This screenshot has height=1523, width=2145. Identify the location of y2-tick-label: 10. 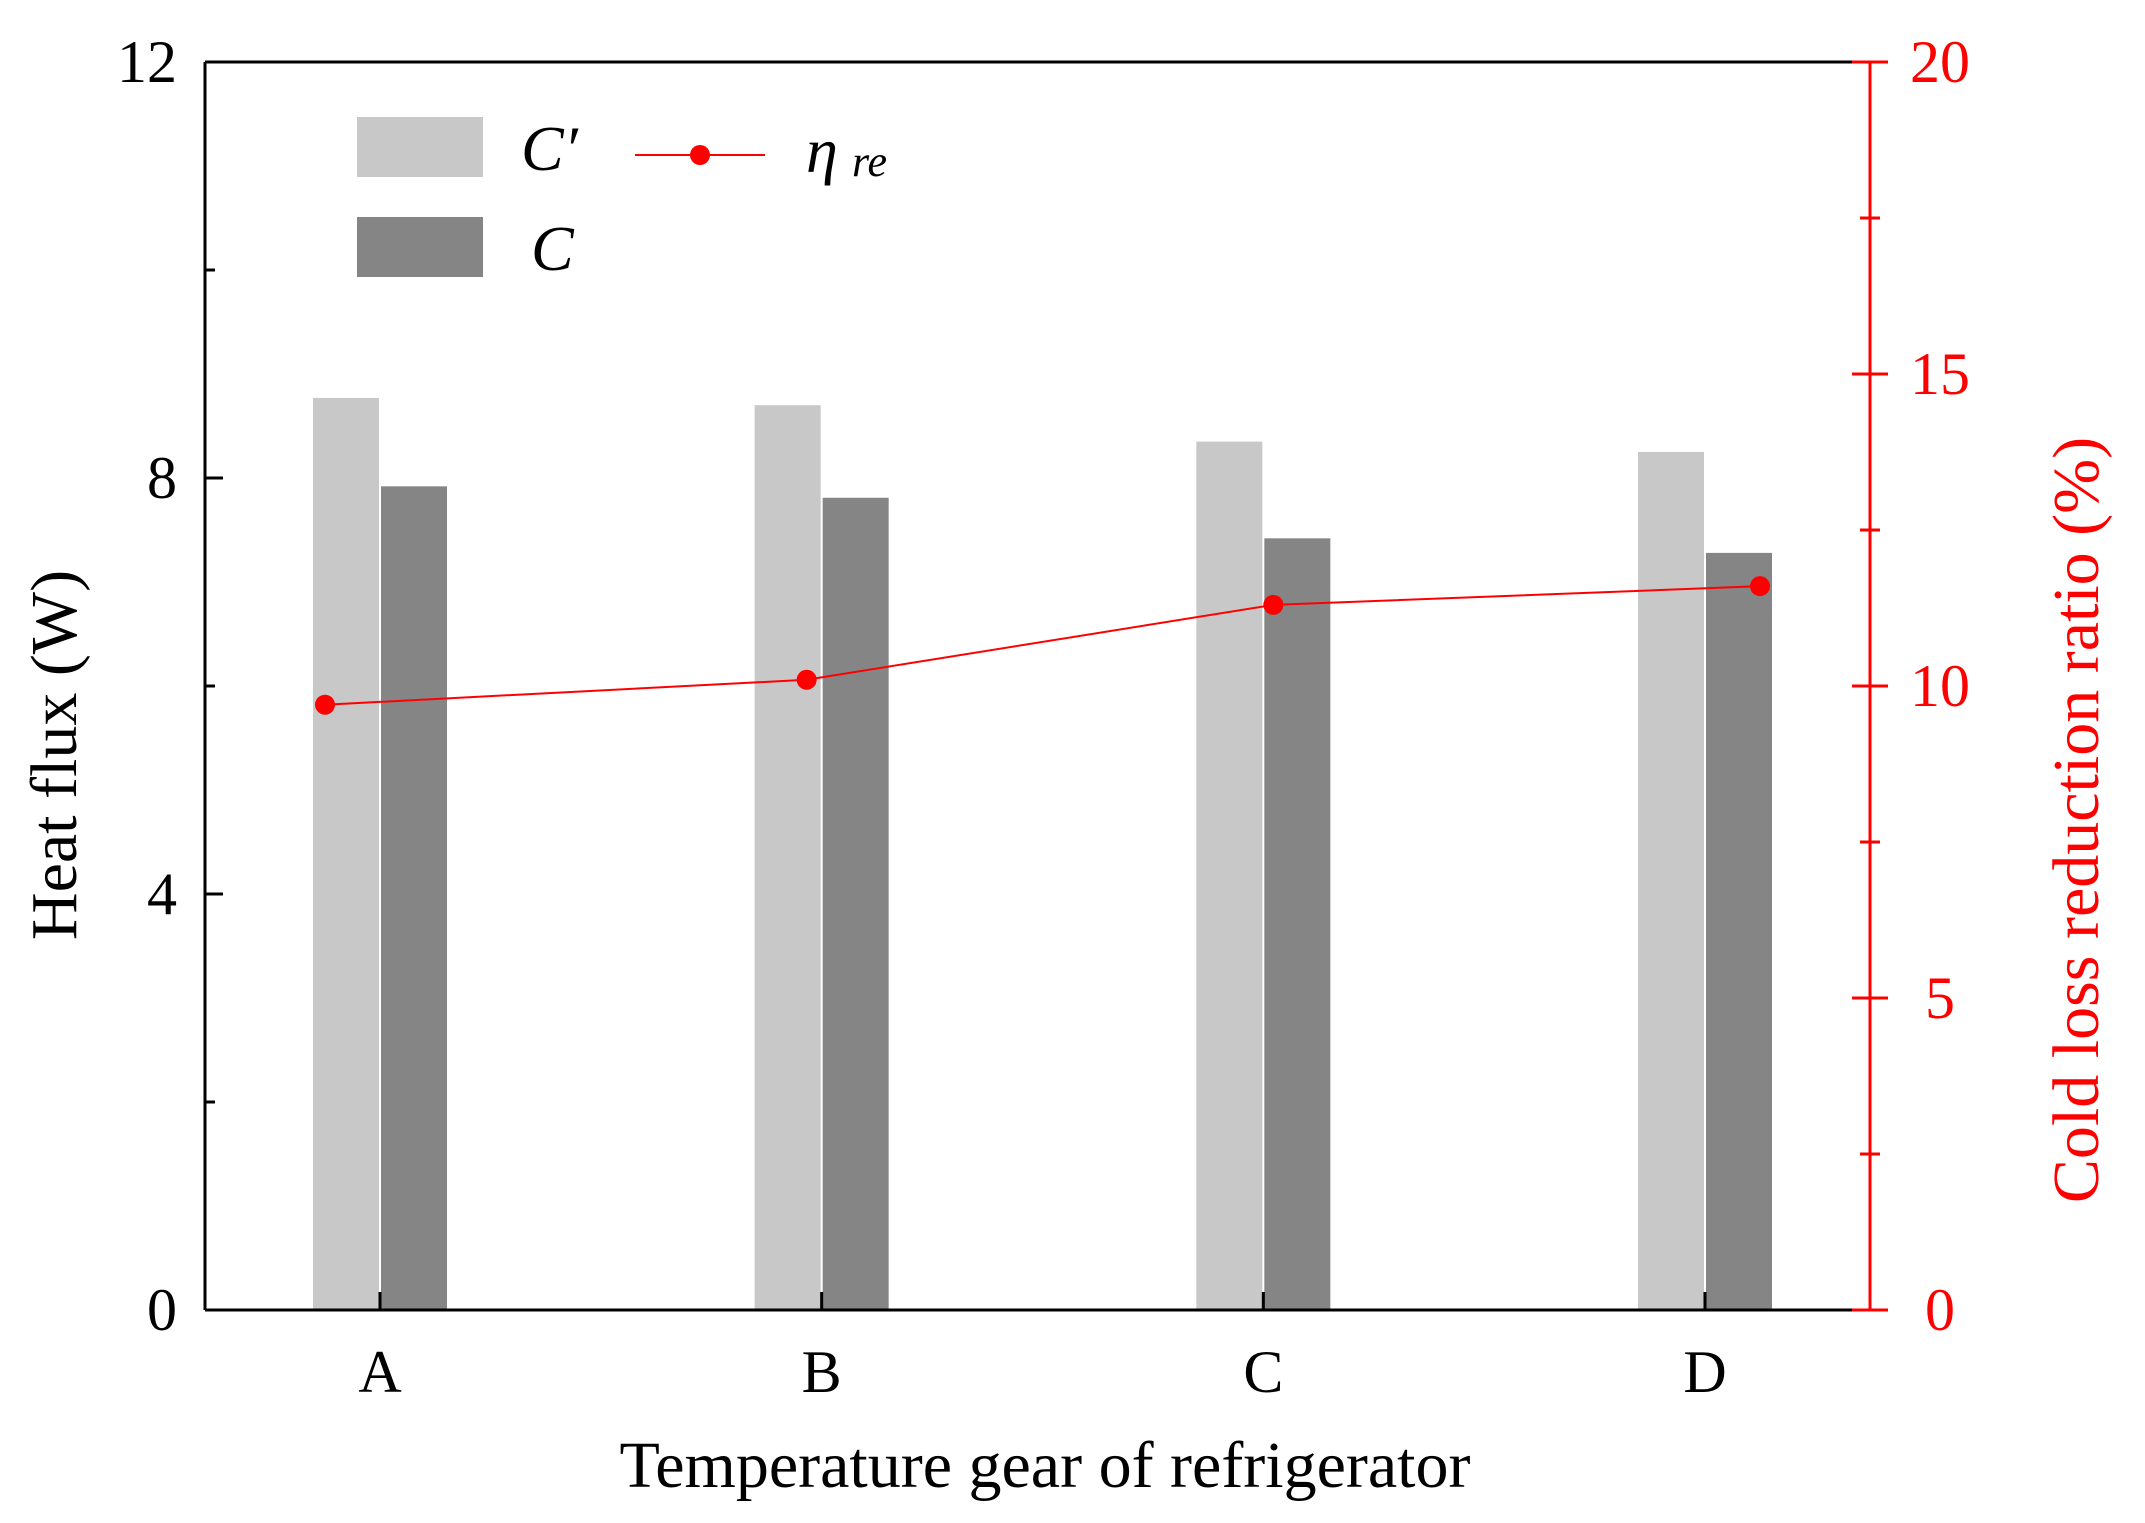
(1940, 686).